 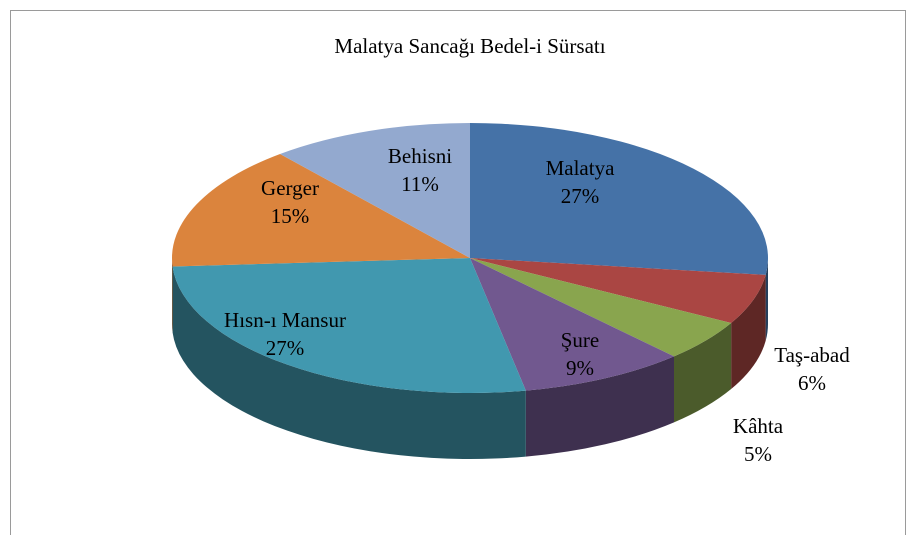 I want to click on slice-label: Şure, so click(x=580, y=340).